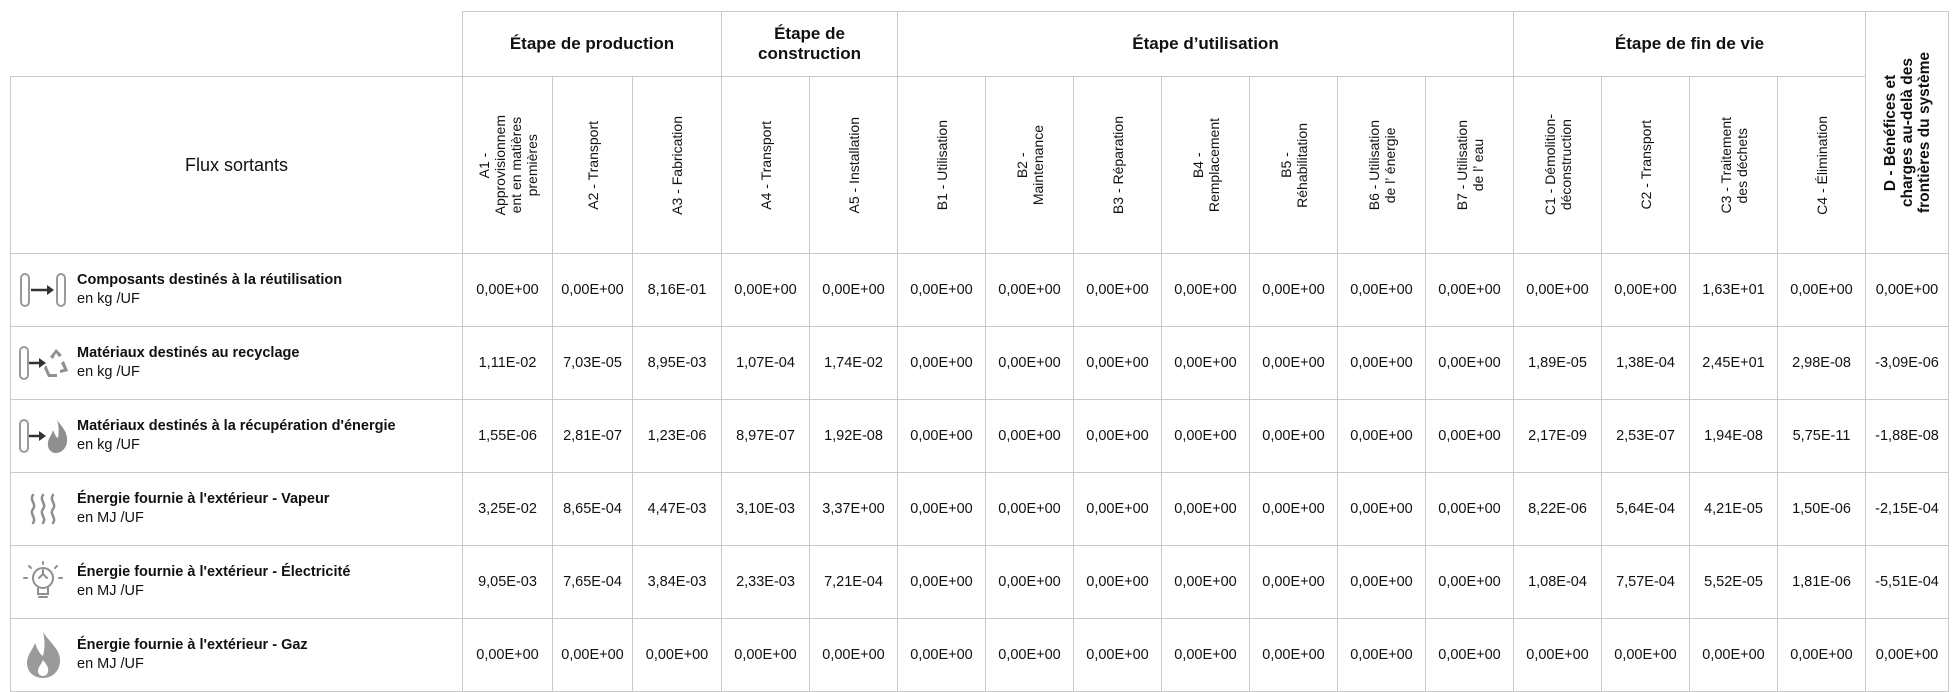  Describe the element at coordinates (43, 290) in the screenshot. I see `reuse-icon` at that location.